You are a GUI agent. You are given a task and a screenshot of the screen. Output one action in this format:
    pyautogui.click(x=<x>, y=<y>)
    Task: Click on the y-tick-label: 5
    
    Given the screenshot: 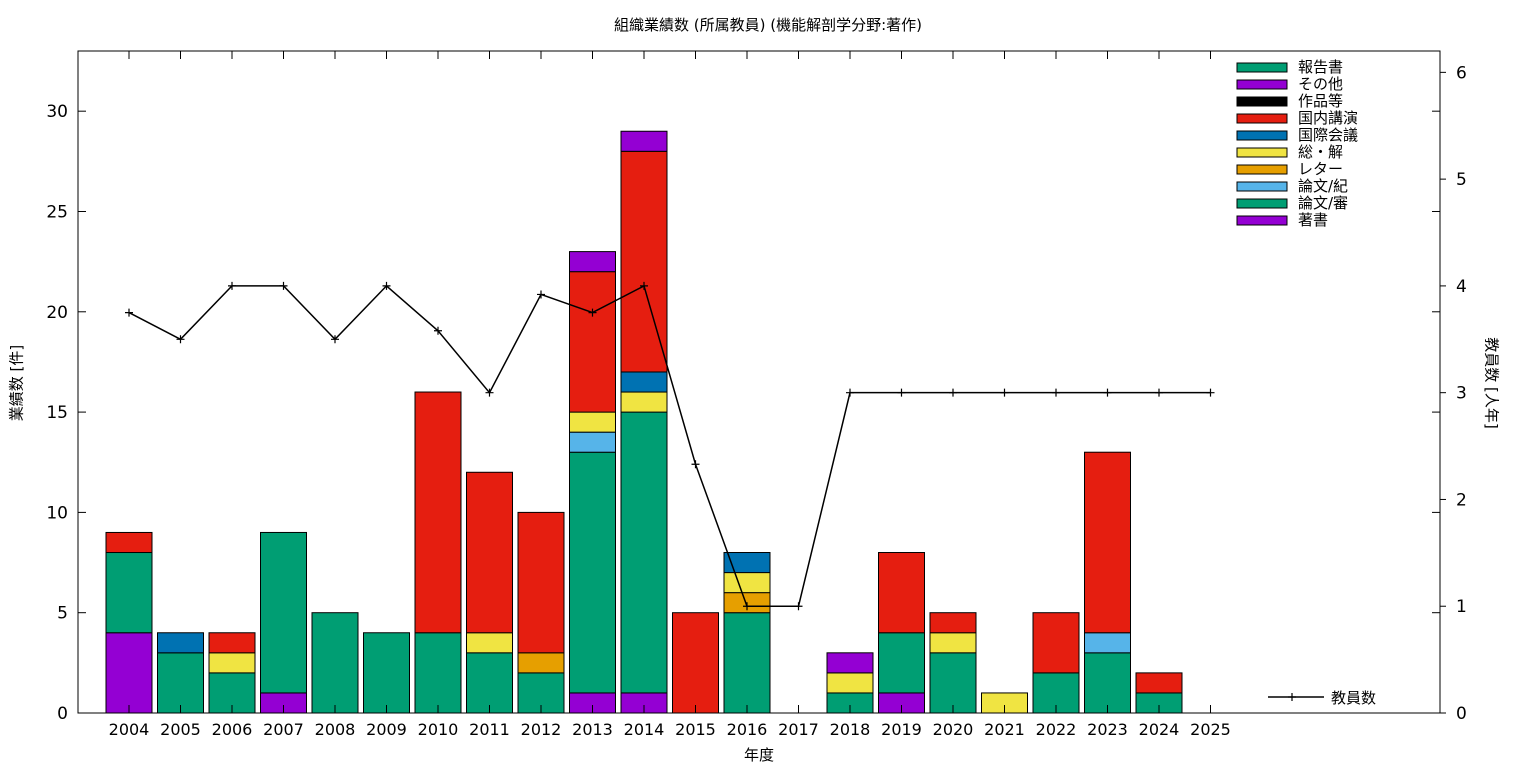 What is the action you would take?
    pyautogui.click(x=62, y=614)
    